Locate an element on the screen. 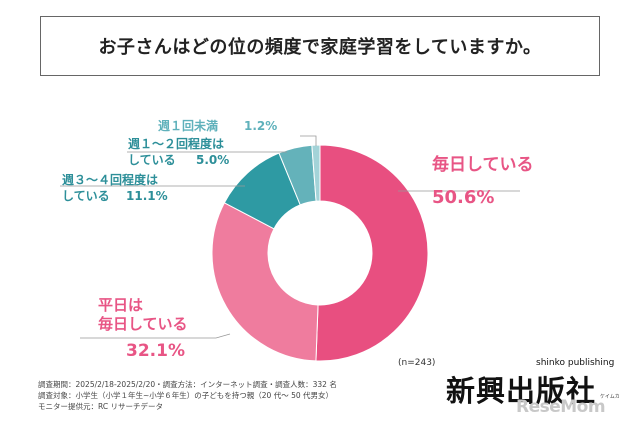  label-mainichi: 毎日している is located at coordinates (483, 165).